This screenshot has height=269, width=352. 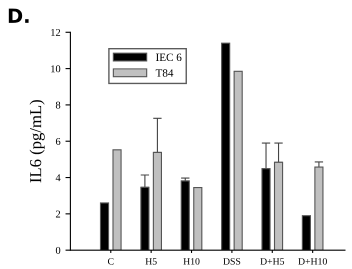 I want to click on y-axis-title: IL6 (pg/mL), so click(x=37, y=141).